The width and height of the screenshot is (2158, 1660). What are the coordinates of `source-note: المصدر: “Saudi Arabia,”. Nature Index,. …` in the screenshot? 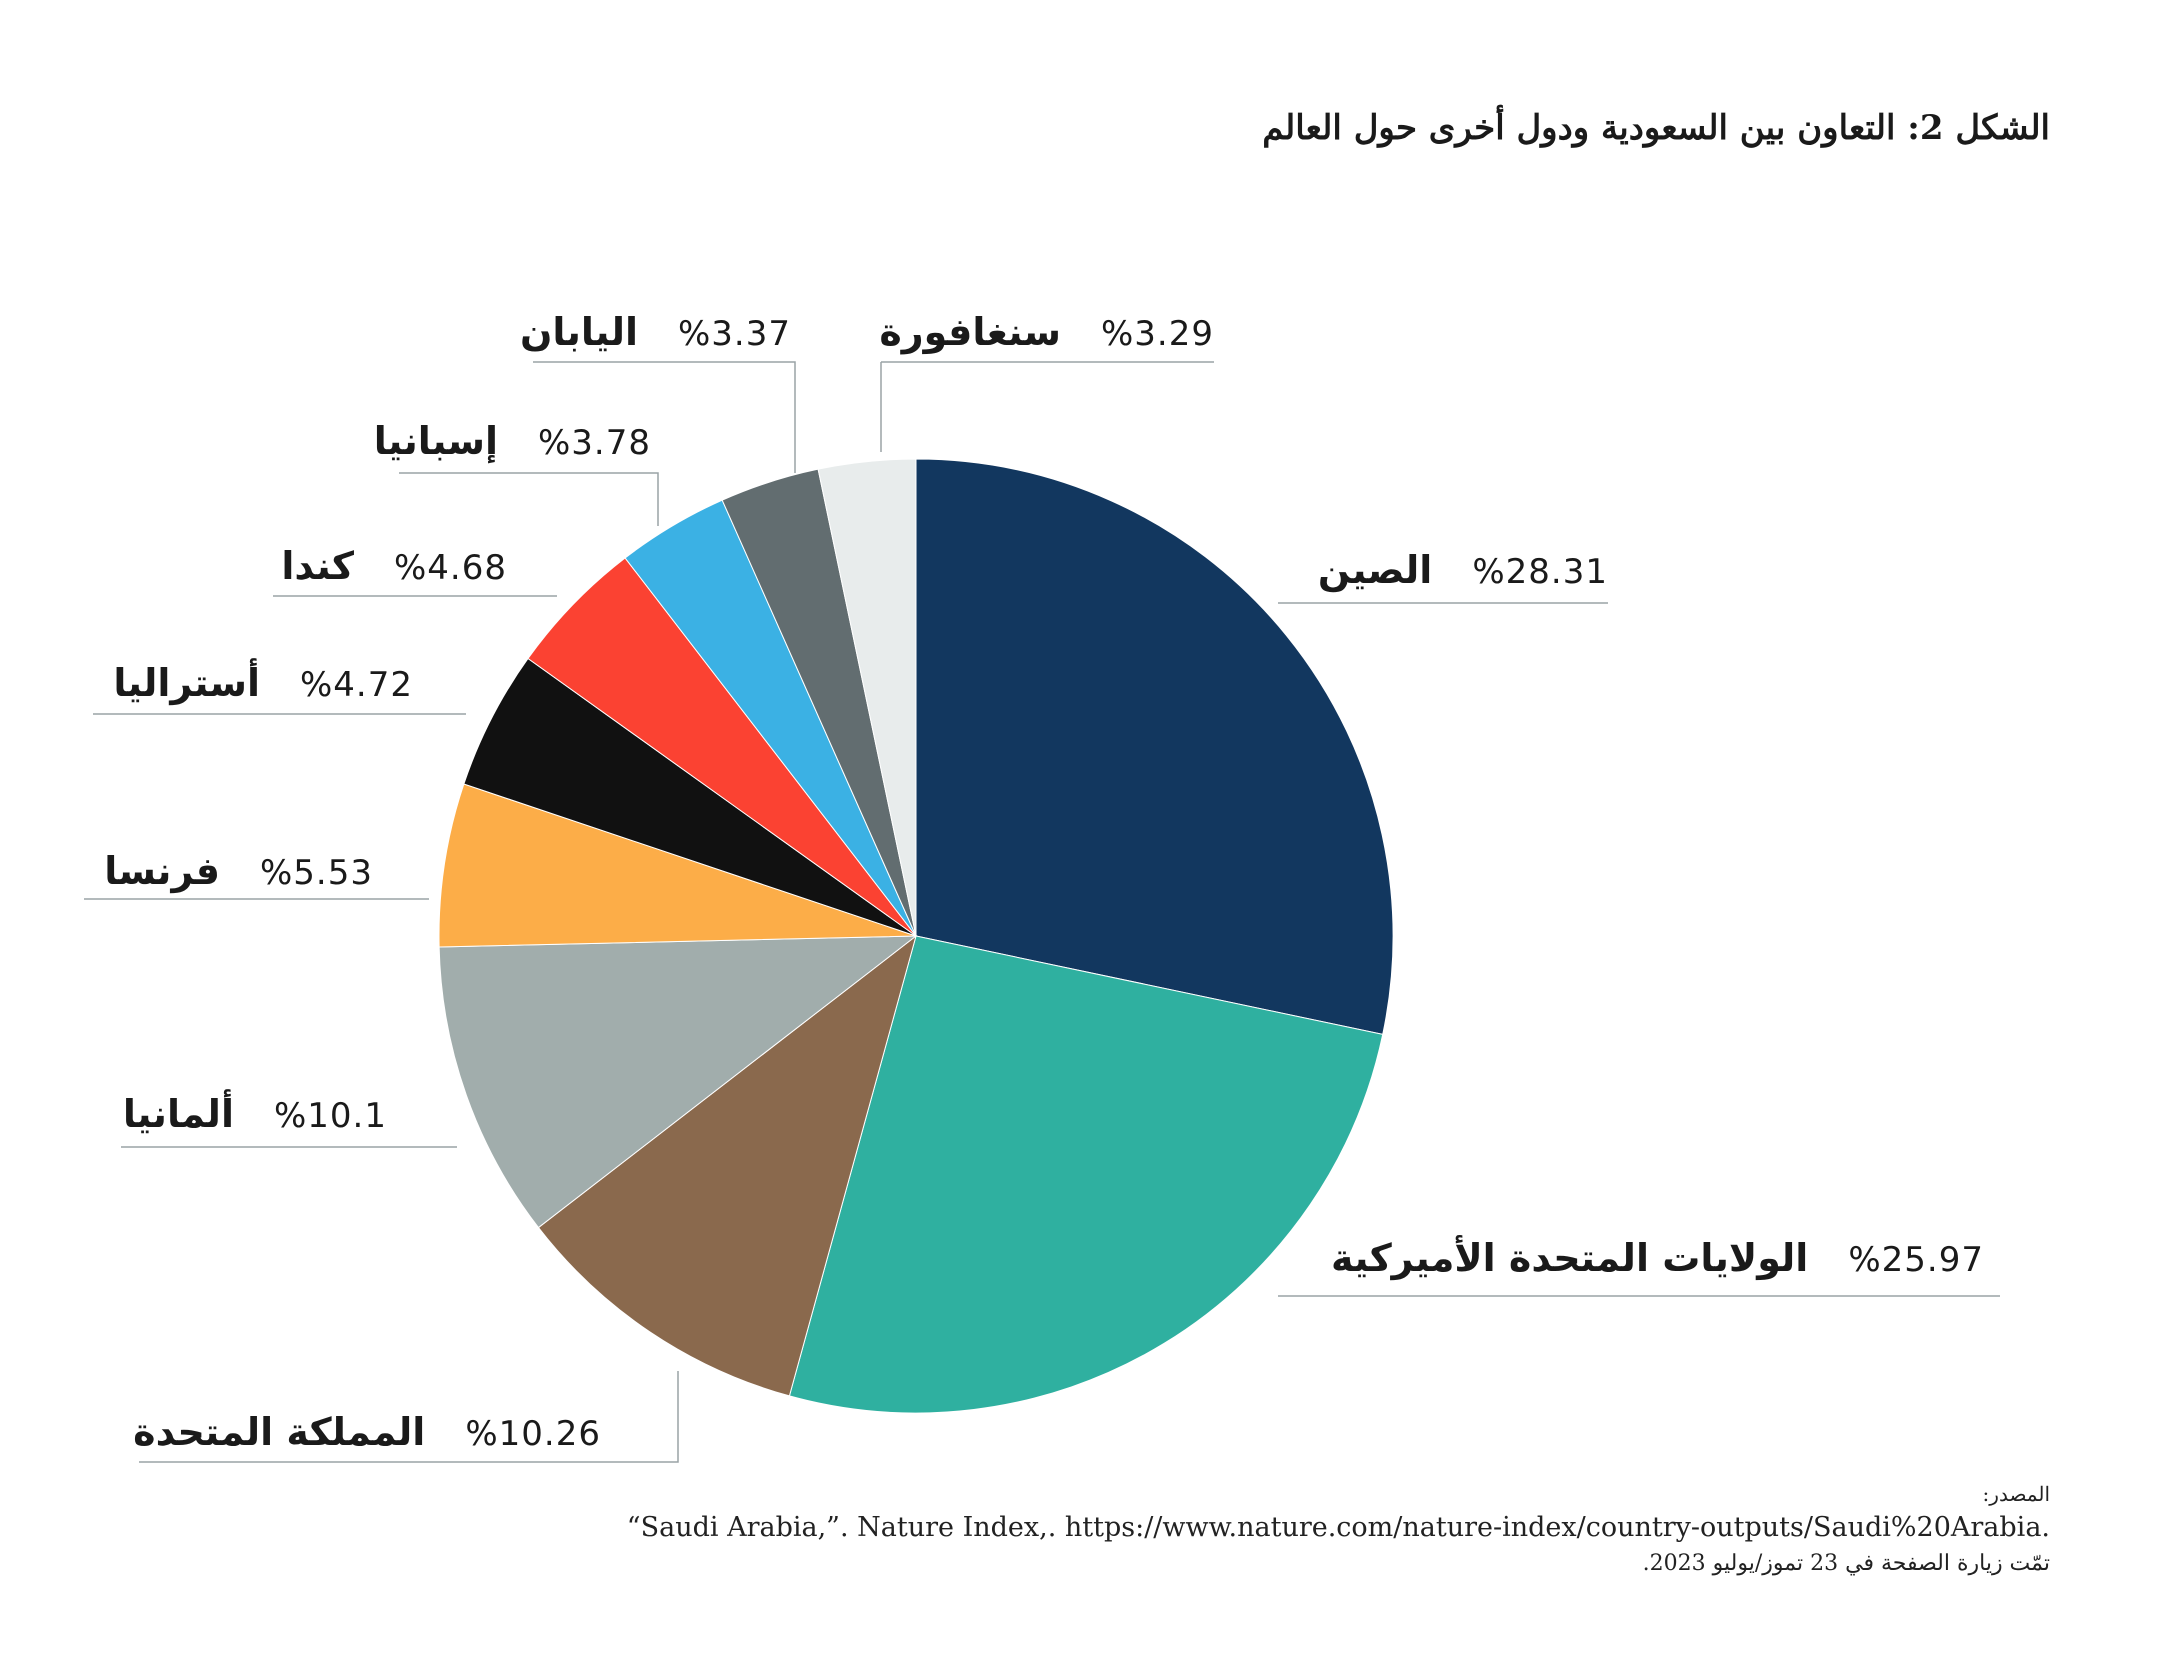 It's located at (1338, 1529).